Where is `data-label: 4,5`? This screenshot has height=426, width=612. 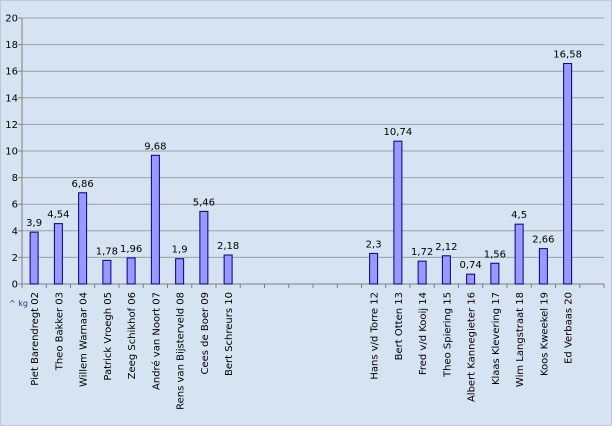
data-label: 4,5 is located at coordinates (519, 215).